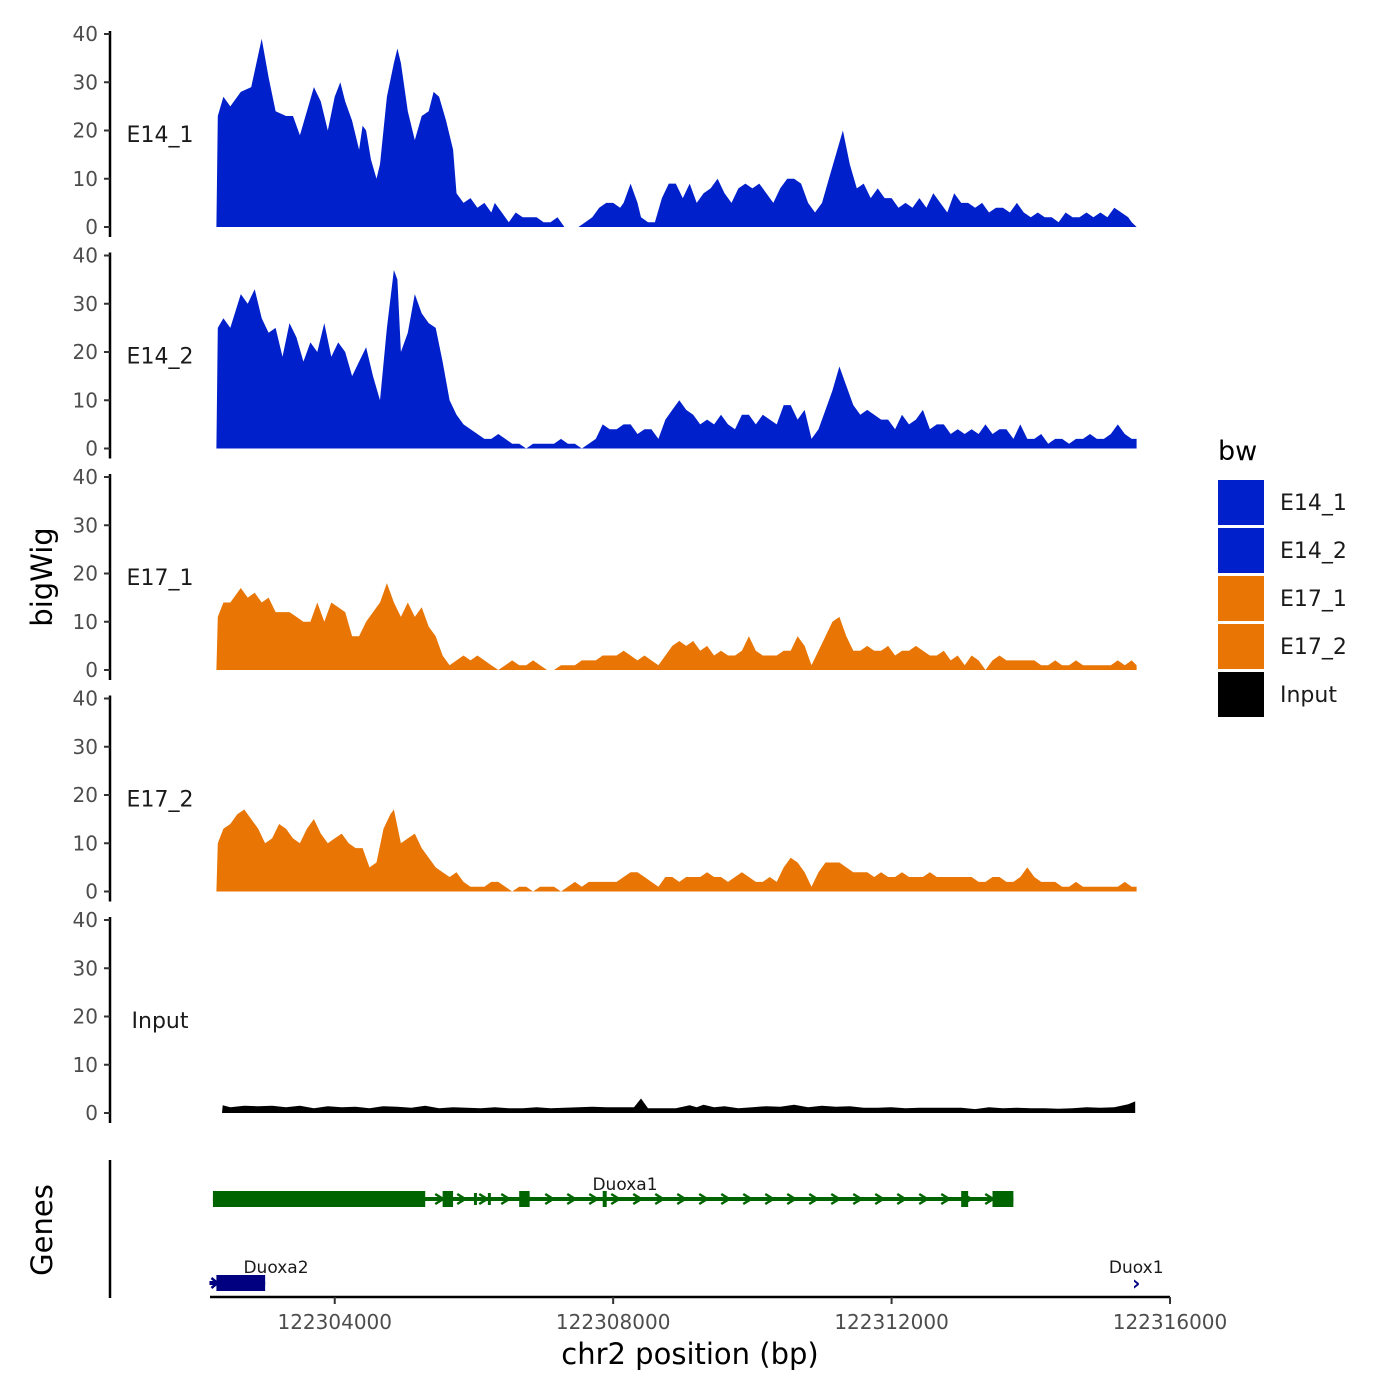 The image size is (1400, 1400). I want to click on gene-label: Duoxa2, so click(275, 1268).